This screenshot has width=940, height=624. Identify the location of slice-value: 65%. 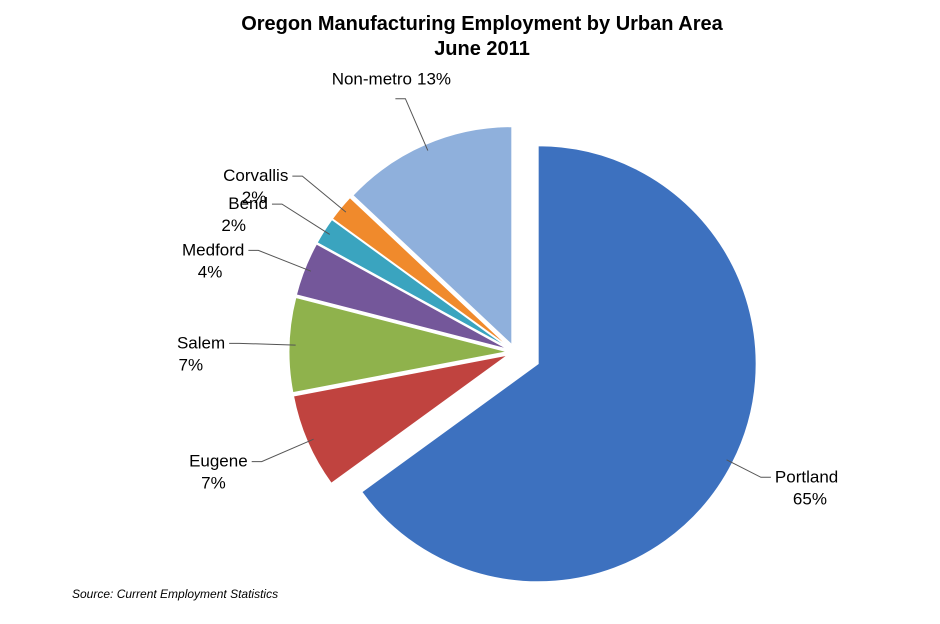
(810, 498).